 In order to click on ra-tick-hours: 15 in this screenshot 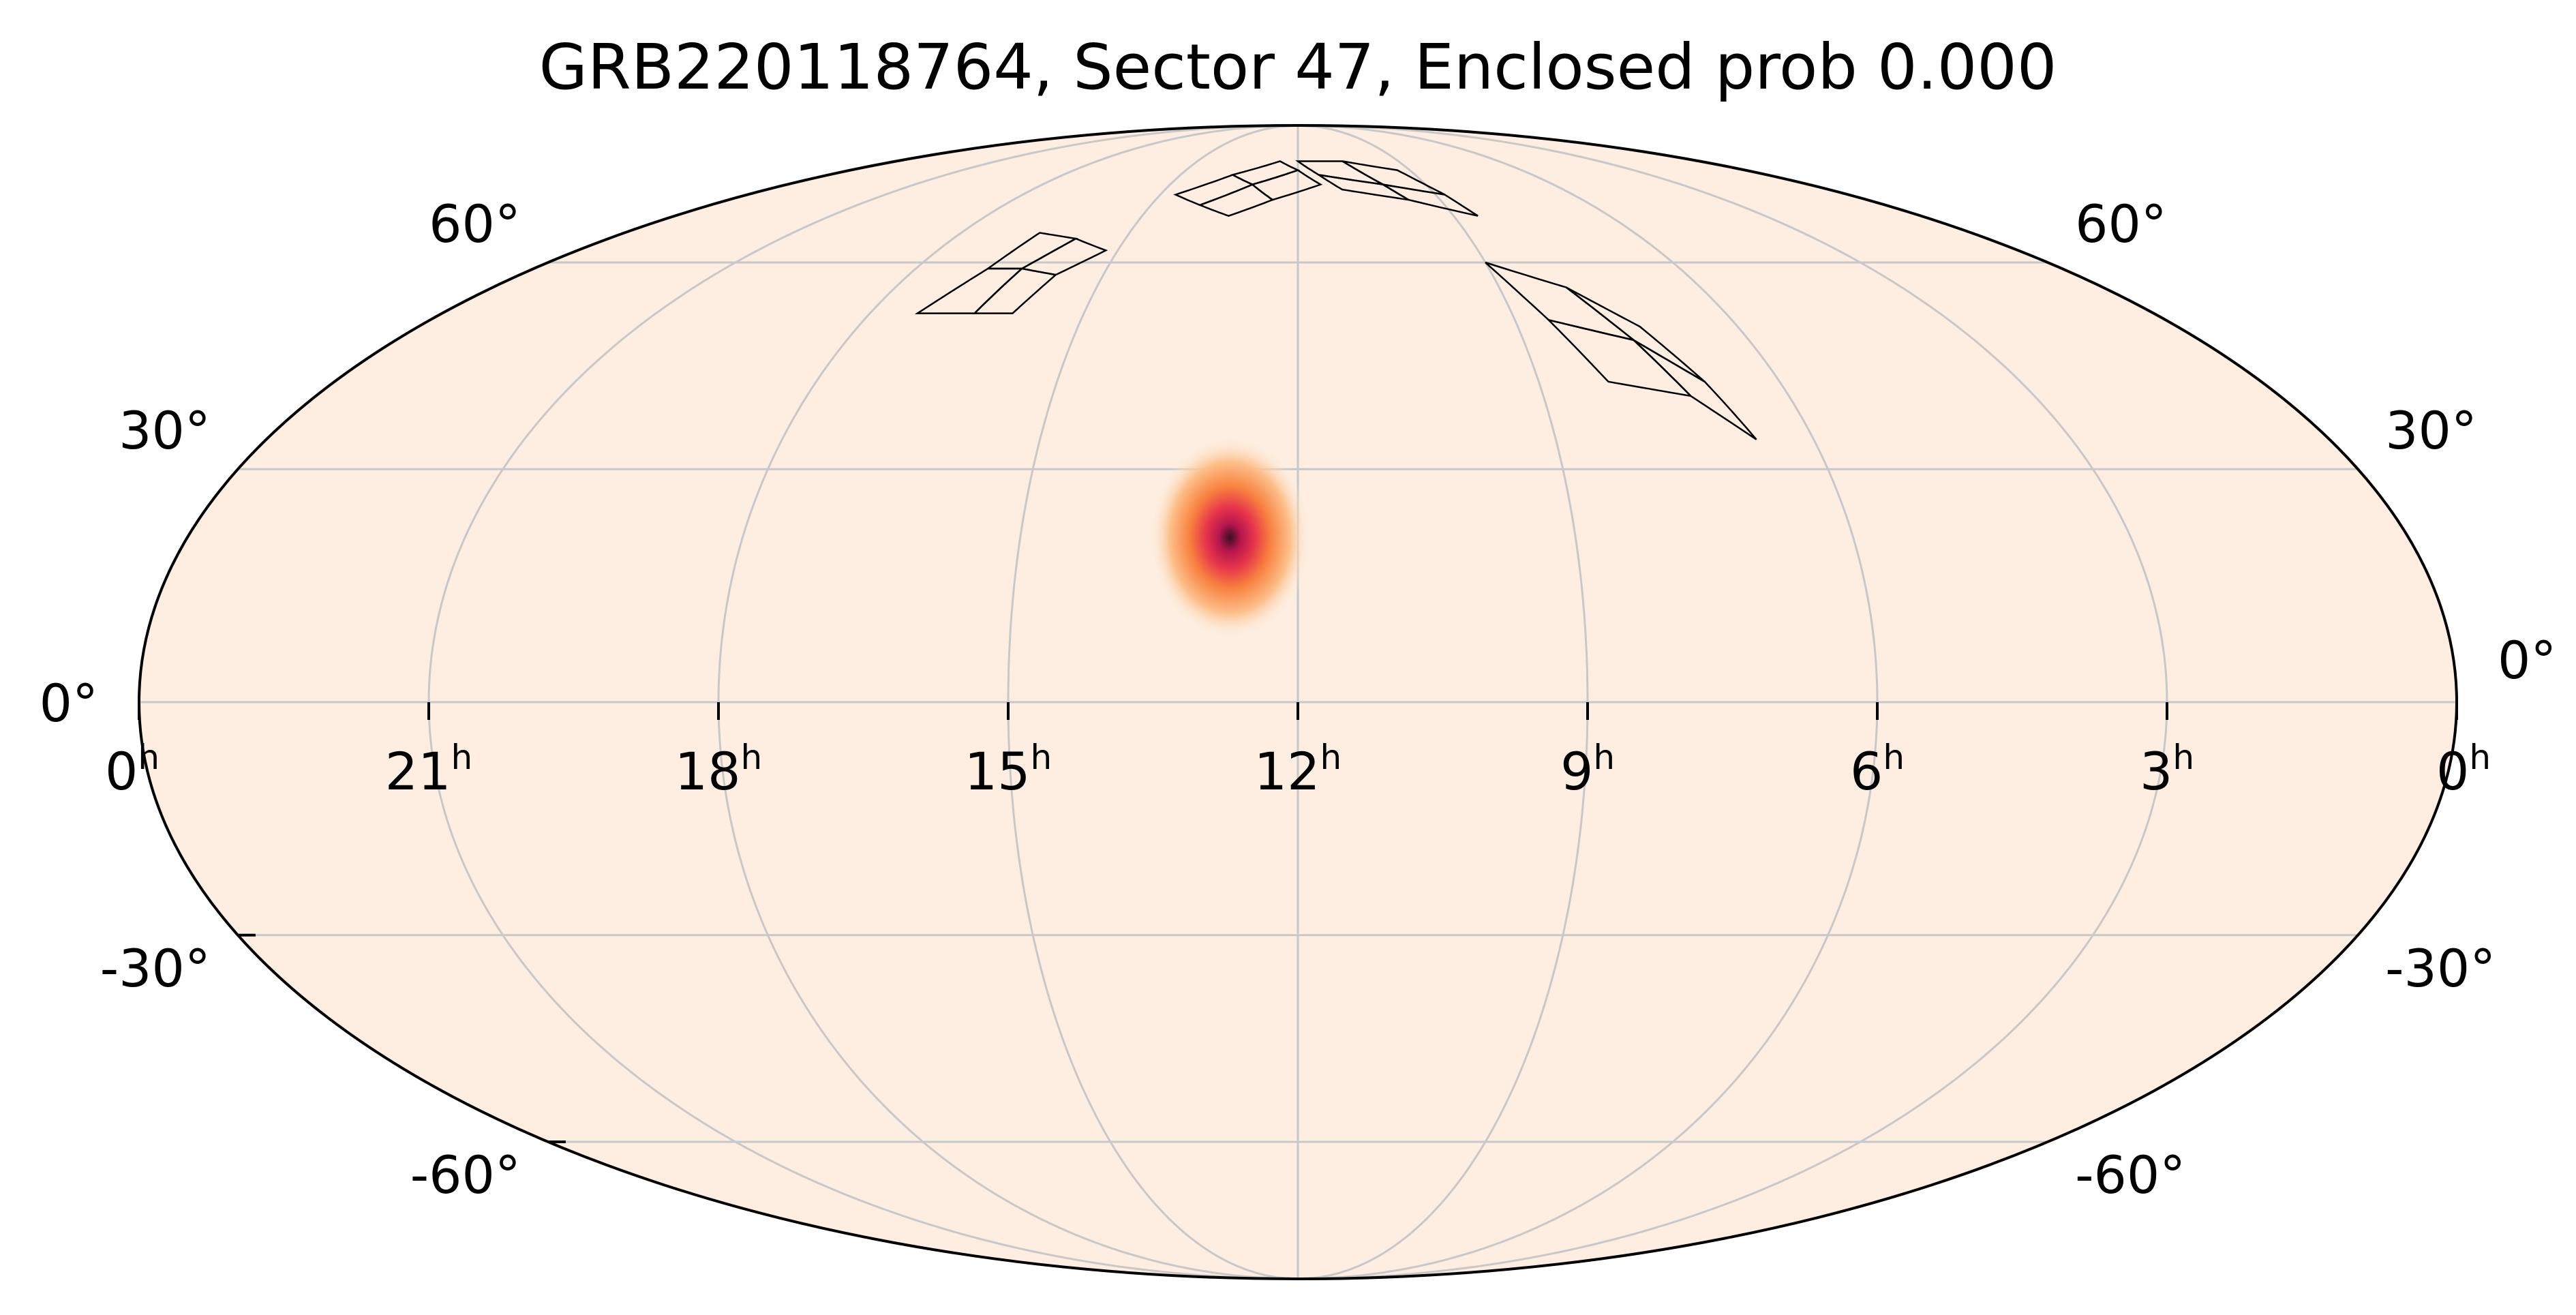, I will do `click(998, 771)`.